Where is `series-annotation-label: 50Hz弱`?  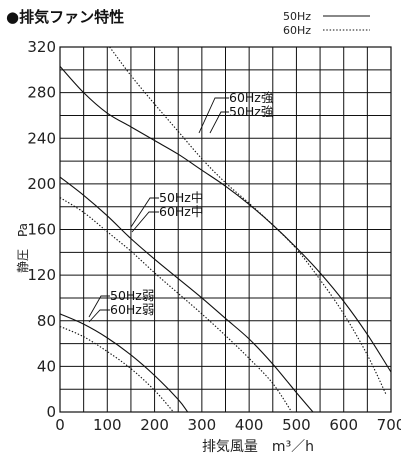 series-annotation-label: 50Hz弱 is located at coordinates (132, 295).